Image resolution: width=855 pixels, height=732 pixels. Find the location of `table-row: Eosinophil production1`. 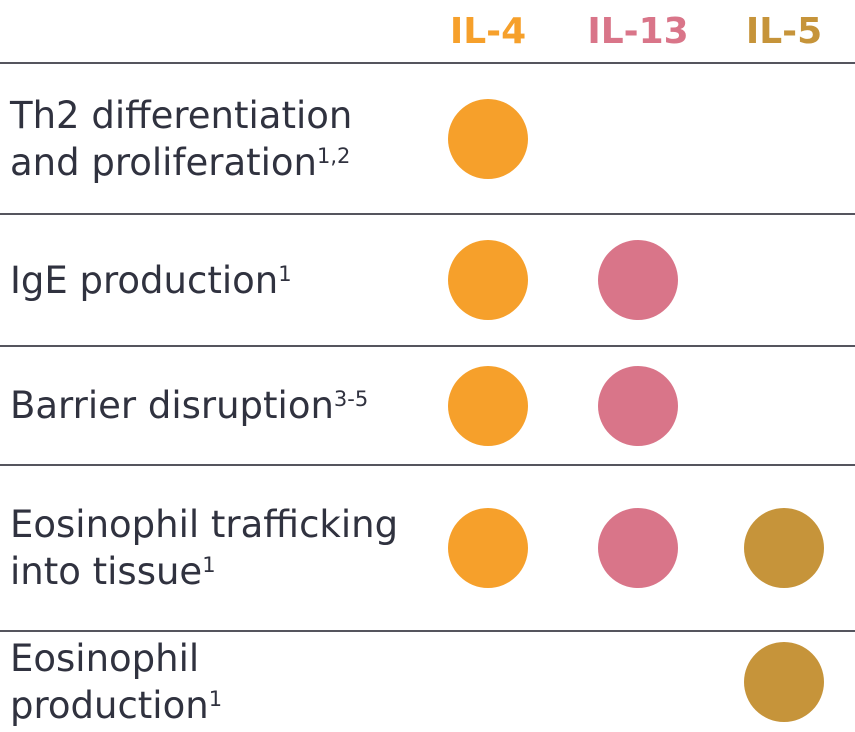

table-row: Eosinophil production1 is located at coordinates (427, 681).